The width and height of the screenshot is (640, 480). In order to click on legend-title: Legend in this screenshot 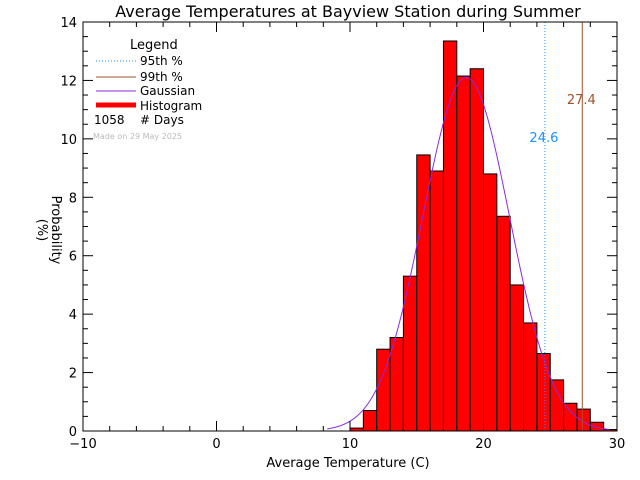, I will do `click(154, 45)`.